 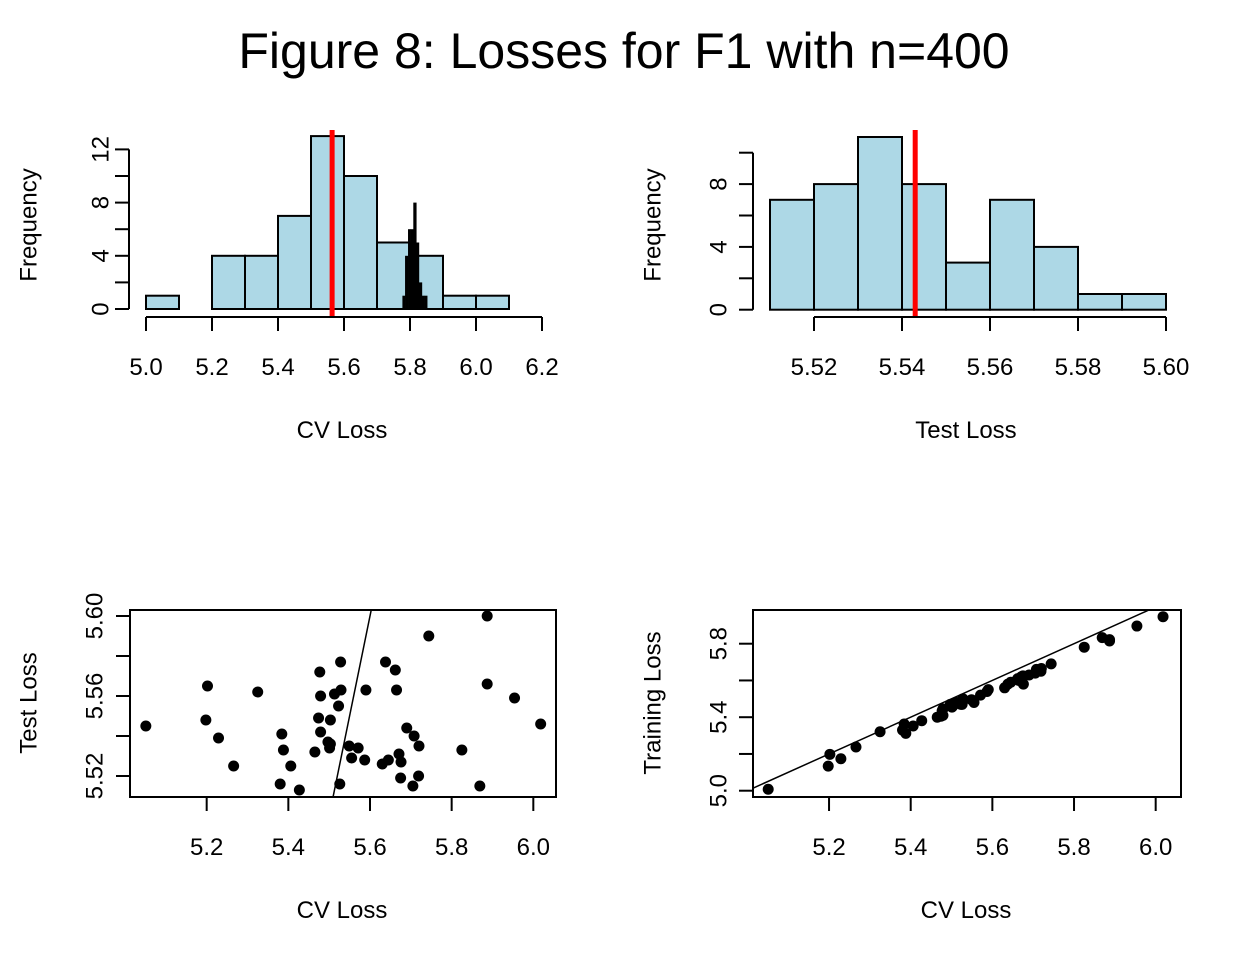 I want to click on y-tick-label: 12, so click(x=100, y=149).